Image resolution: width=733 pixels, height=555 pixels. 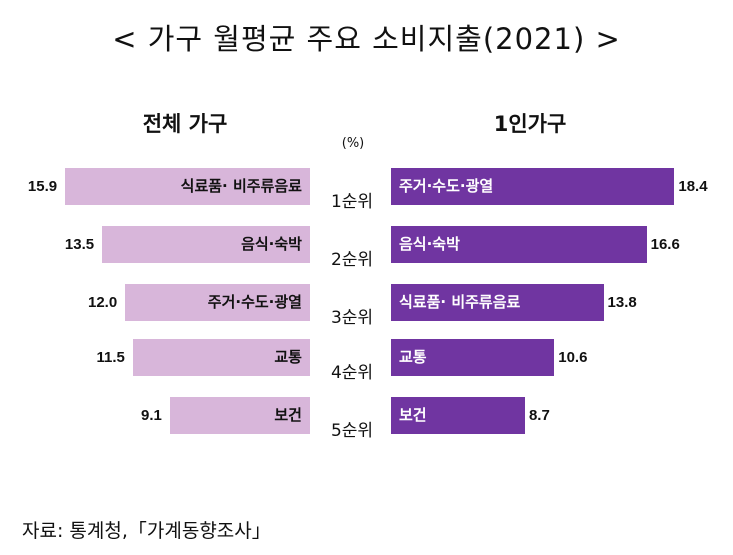 What do you see at coordinates (530, 124) in the screenshot?
I see `right-panel-title: 1인가구` at bounding box center [530, 124].